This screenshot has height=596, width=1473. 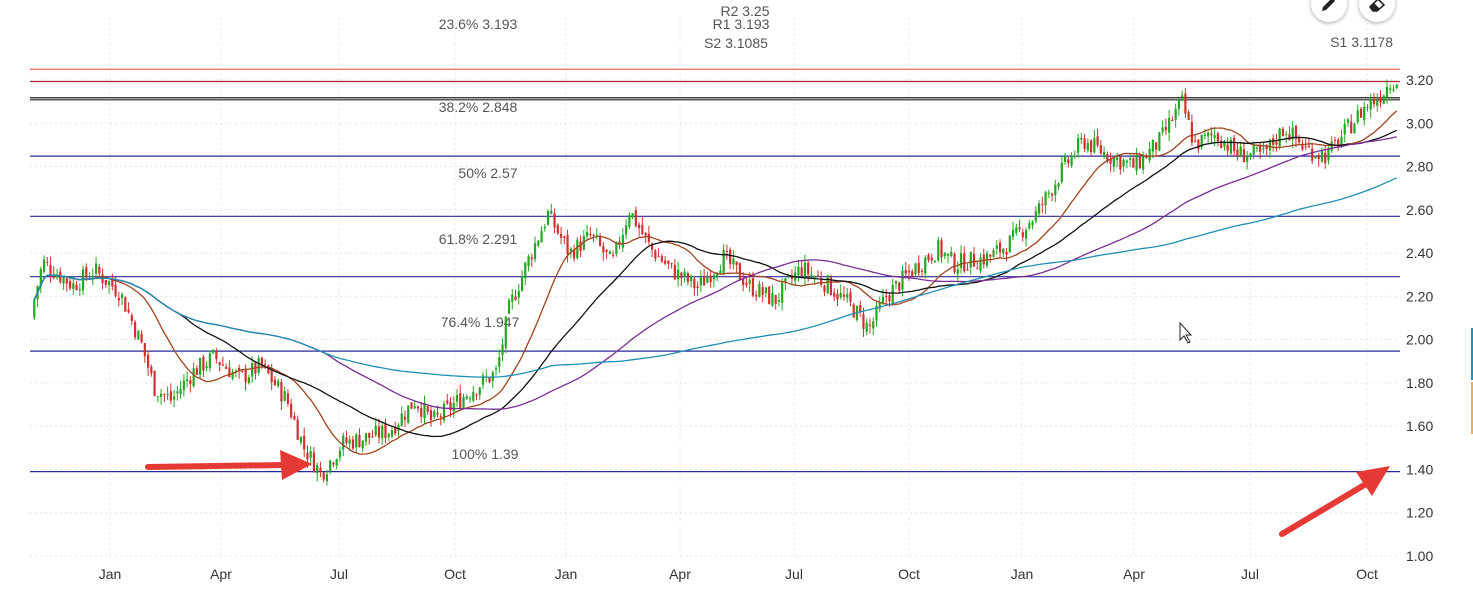 I want to click on y-tick-label: 2.40, so click(x=1419, y=253).